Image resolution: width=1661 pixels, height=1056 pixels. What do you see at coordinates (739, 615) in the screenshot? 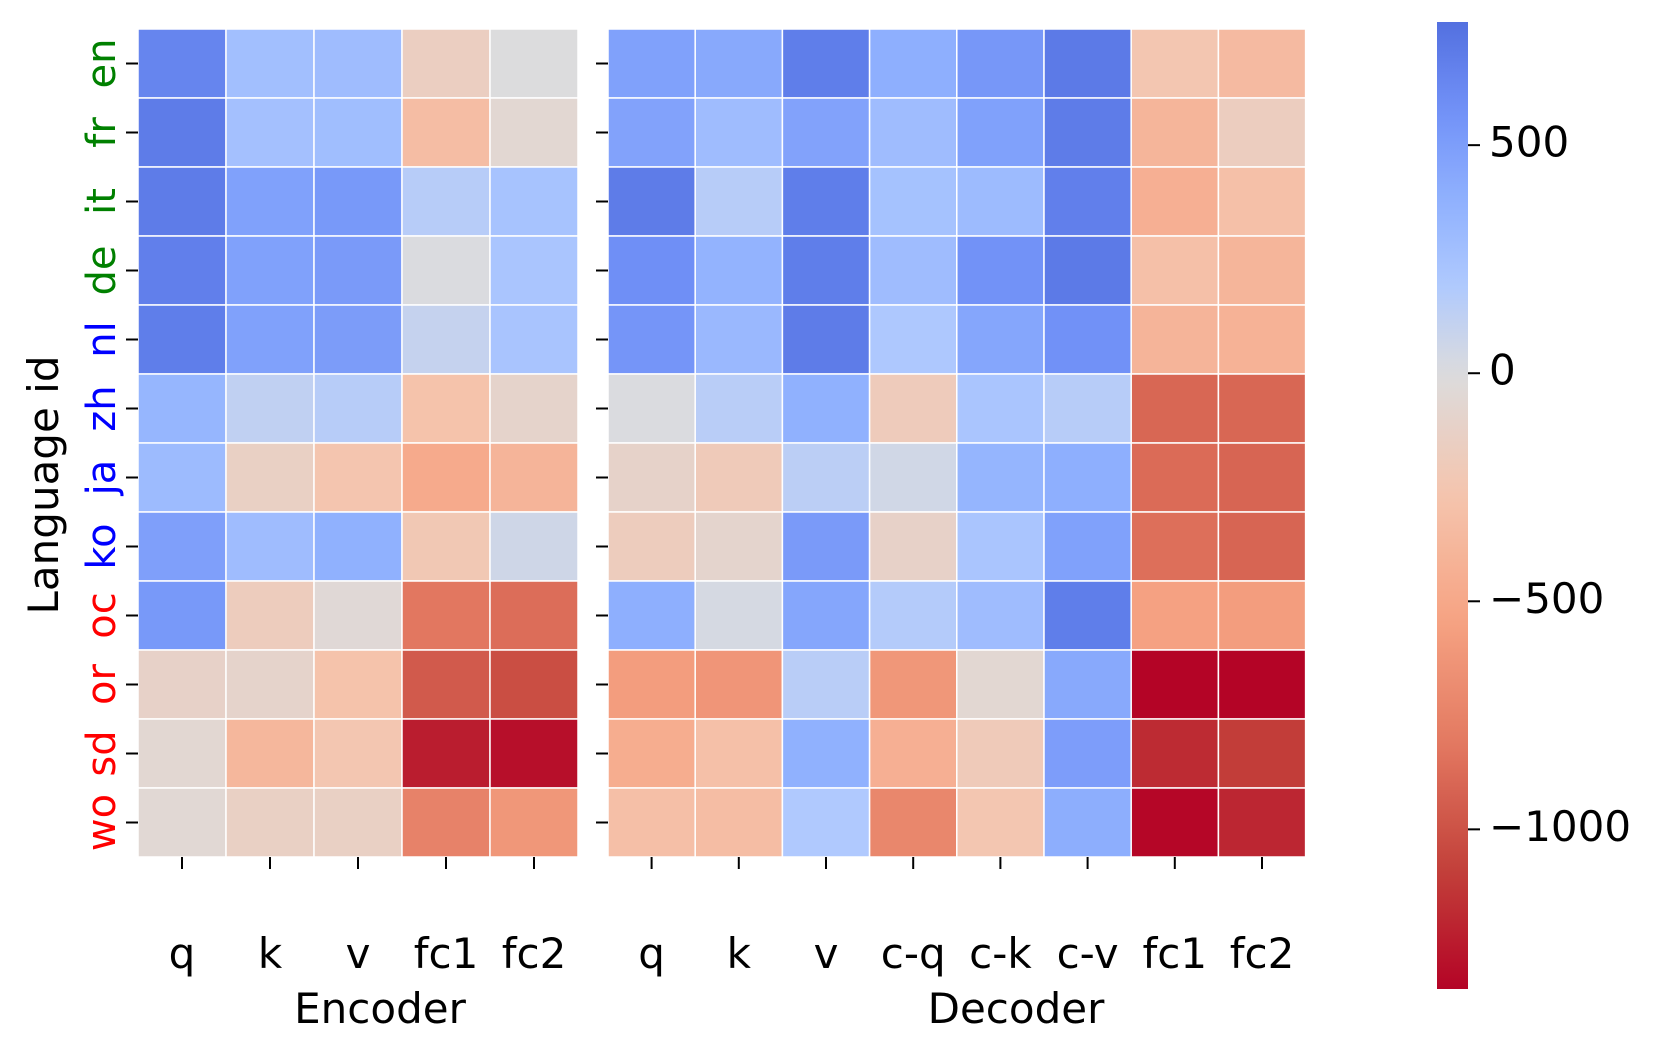
I see `dec-cell-oc-k` at bounding box center [739, 615].